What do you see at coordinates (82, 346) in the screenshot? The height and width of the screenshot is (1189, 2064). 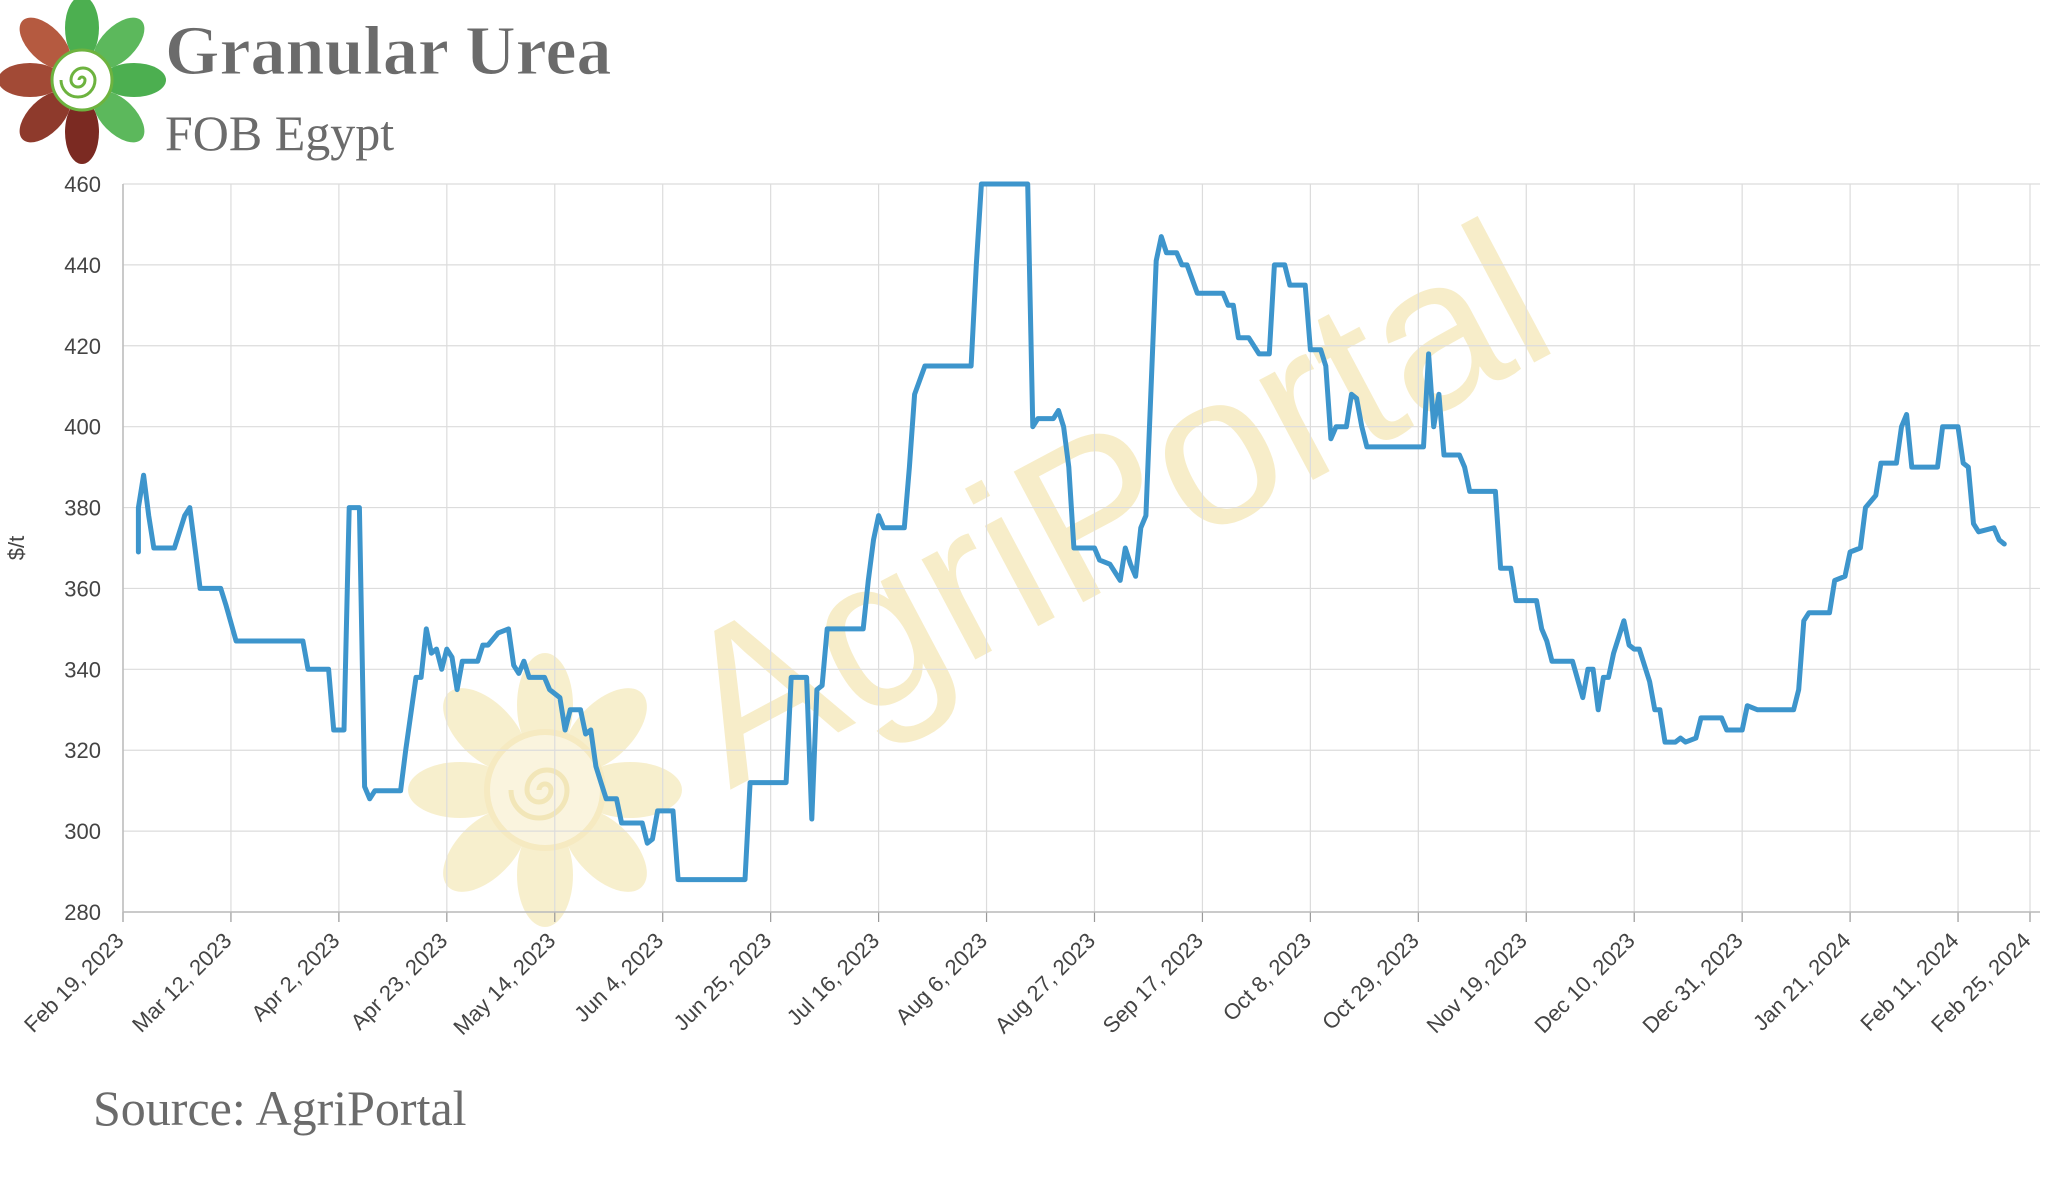 I see `y-tick-label: 420` at bounding box center [82, 346].